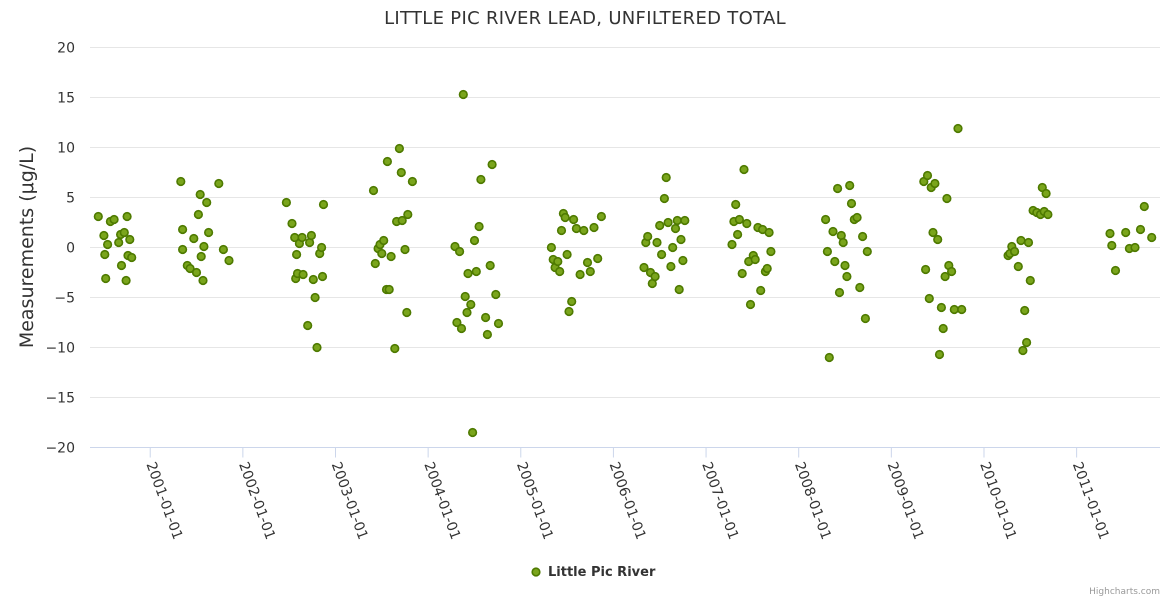 The width and height of the screenshot is (1170, 600). I want to click on legend-item-little-pic-river: Little Pic River, so click(602, 572).